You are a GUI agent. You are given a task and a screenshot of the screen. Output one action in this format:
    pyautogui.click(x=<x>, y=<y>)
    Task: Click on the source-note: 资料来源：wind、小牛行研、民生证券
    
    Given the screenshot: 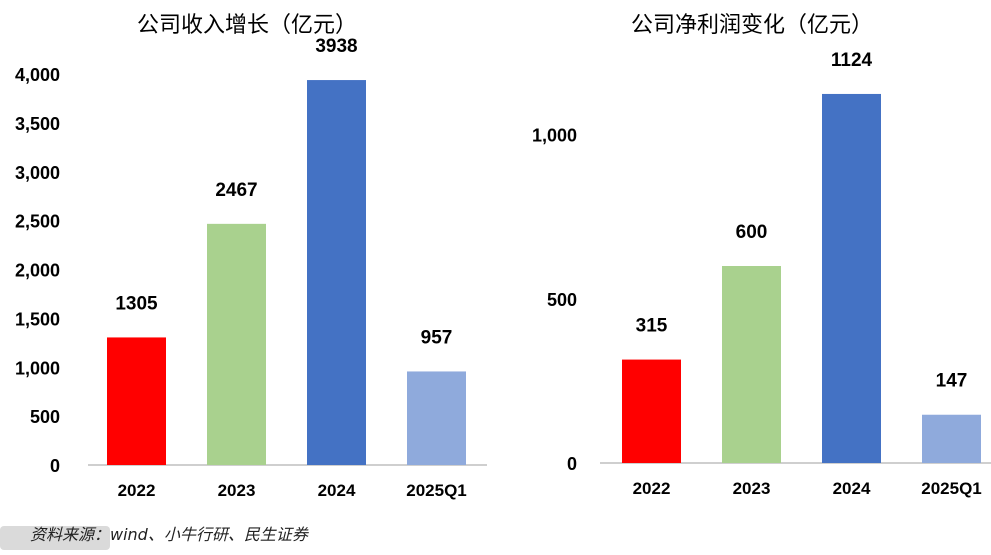 What is the action you would take?
    pyautogui.click(x=169, y=534)
    